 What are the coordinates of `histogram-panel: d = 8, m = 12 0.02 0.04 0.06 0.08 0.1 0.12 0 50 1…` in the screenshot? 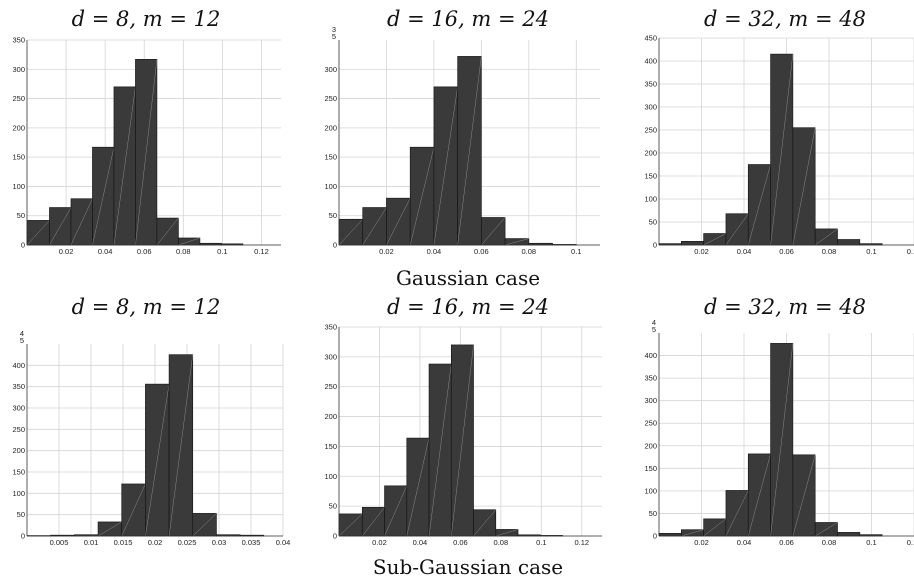 It's located at (146, 131).